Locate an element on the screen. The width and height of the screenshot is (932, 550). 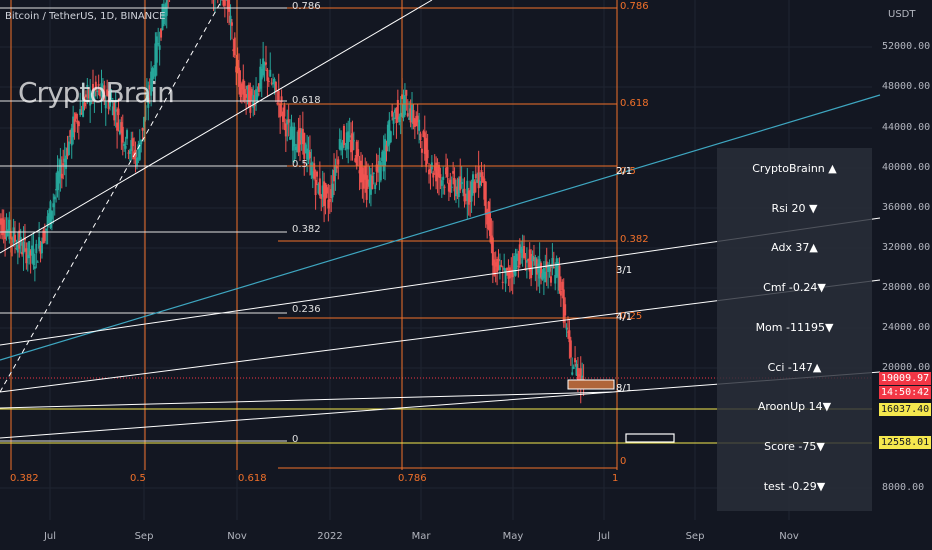
indicator-label: Rsi is located at coordinates (779, 208).